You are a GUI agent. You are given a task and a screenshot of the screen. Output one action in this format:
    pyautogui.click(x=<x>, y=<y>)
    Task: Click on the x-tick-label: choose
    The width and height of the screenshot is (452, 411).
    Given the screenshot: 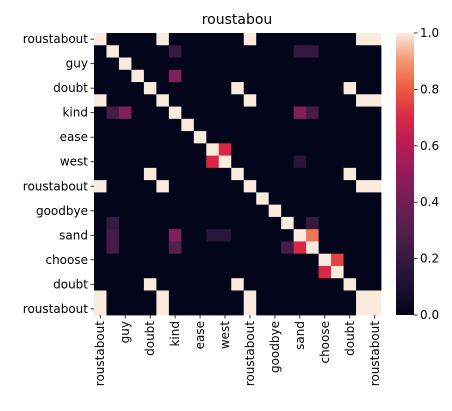 What is the action you would take?
    pyautogui.click(x=325, y=342)
    